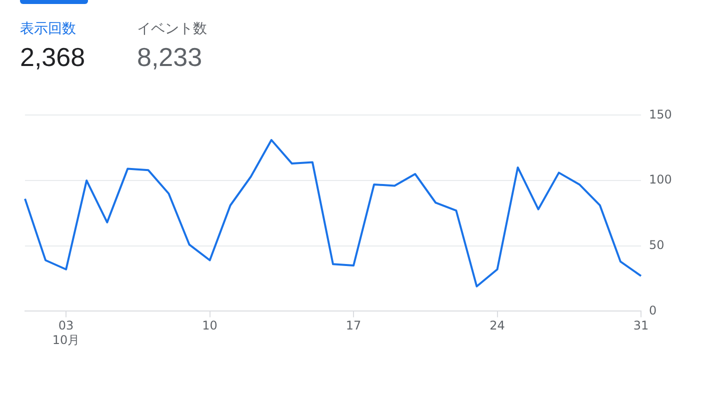 This screenshot has height=396, width=701. What do you see at coordinates (653, 310) in the screenshot?
I see `y-tick-label: 0` at bounding box center [653, 310].